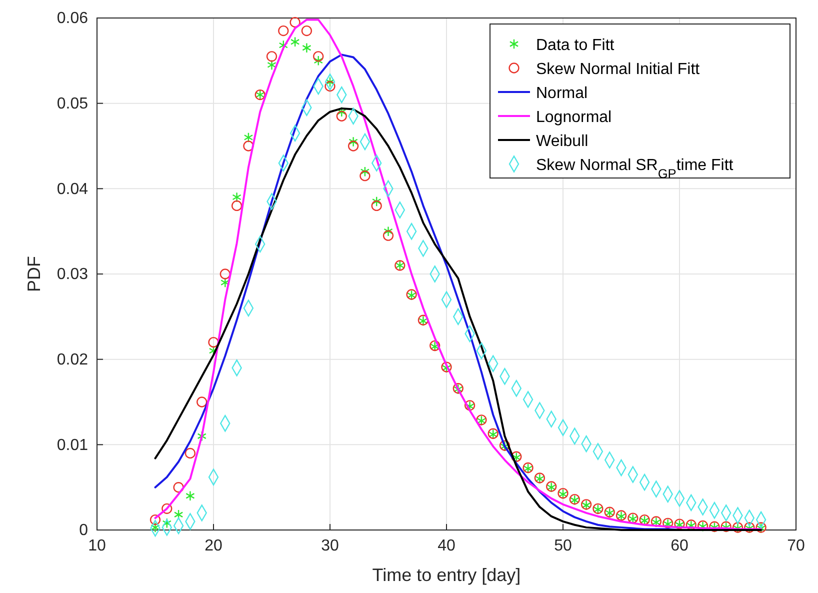 The width and height of the screenshot is (818, 593). What do you see at coordinates (679, 545) in the screenshot?
I see `x-tick-label: 60` at bounding box center [679, 545].